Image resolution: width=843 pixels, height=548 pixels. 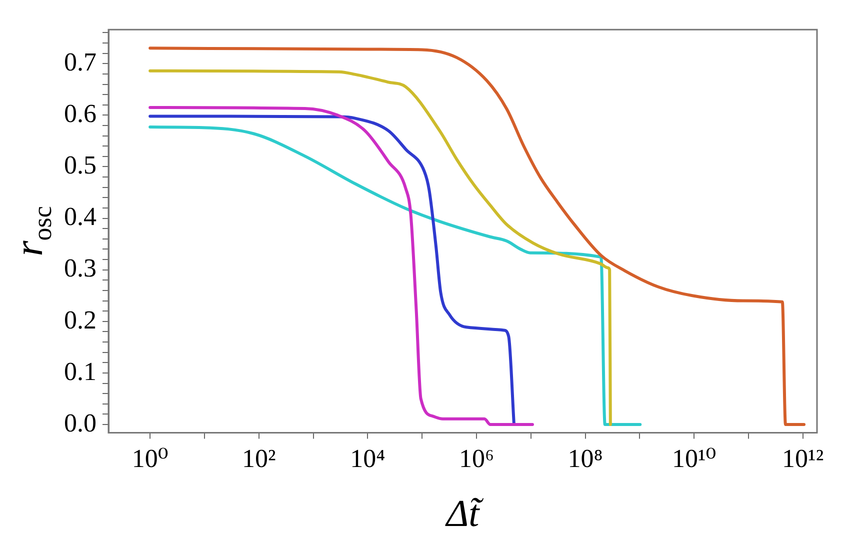 I want to click on y-axis-title: rosc, so click(x=31, y=231).